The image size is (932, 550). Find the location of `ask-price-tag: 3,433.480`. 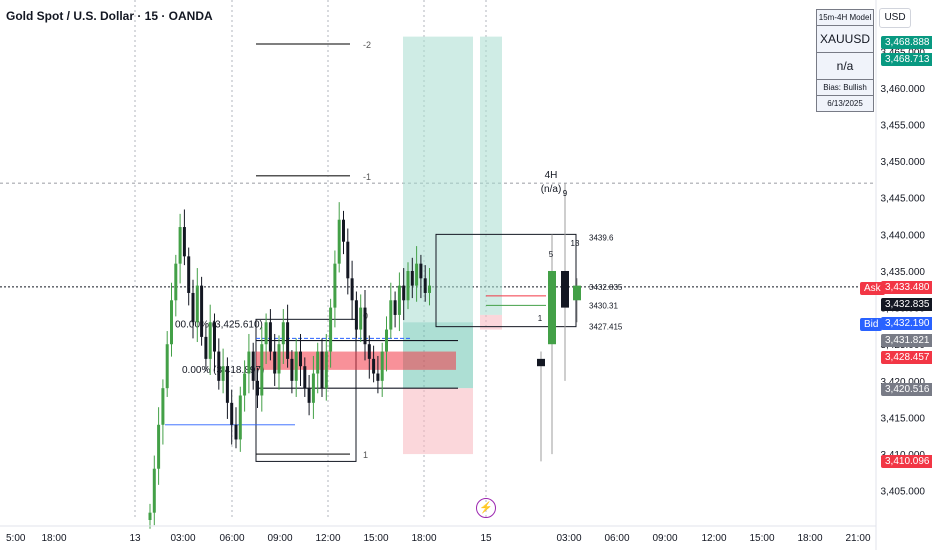

ask-price-tag: 3,433.480 is located at coordinates (906, 287).